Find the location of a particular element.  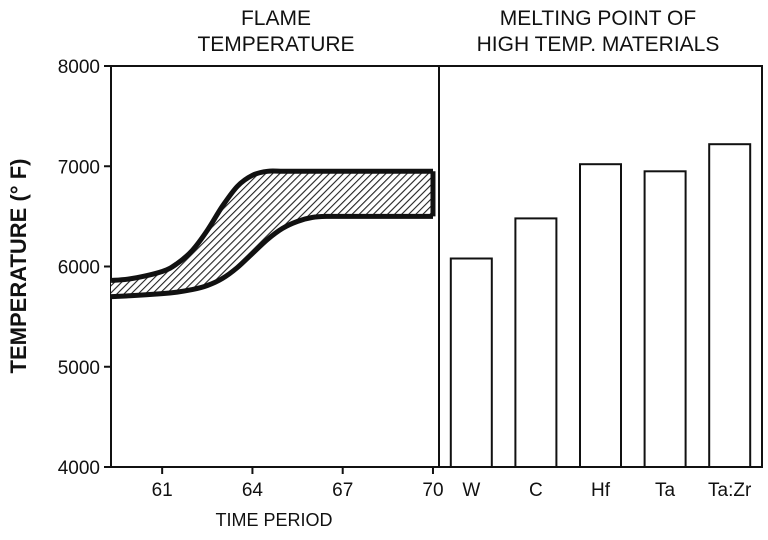

x-tick-label: 67 is located at coordinates (342, 490).